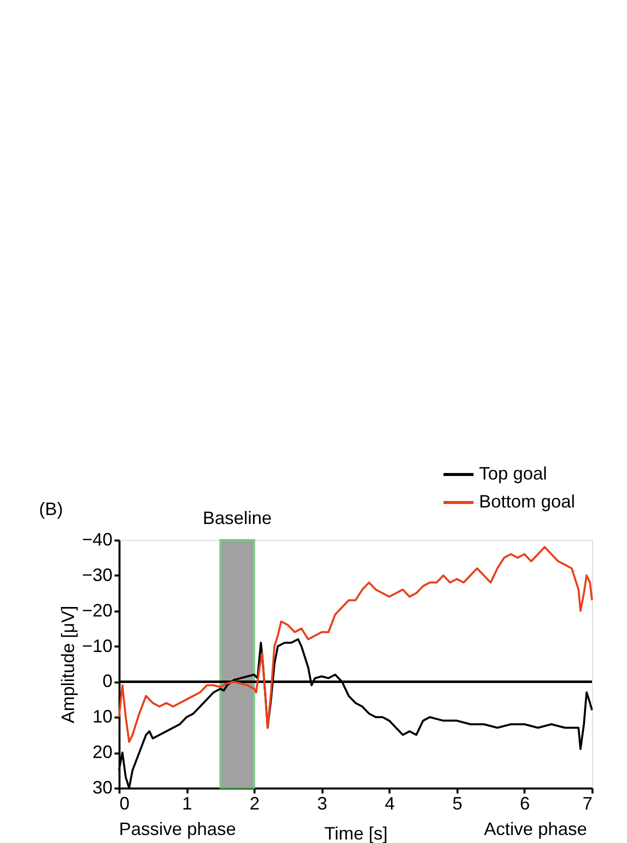 This screenshot has width=627, height=843. Describe the element at coordinates (102, 788) in the screenshot. I see `y-tick-label: 30` at that location.